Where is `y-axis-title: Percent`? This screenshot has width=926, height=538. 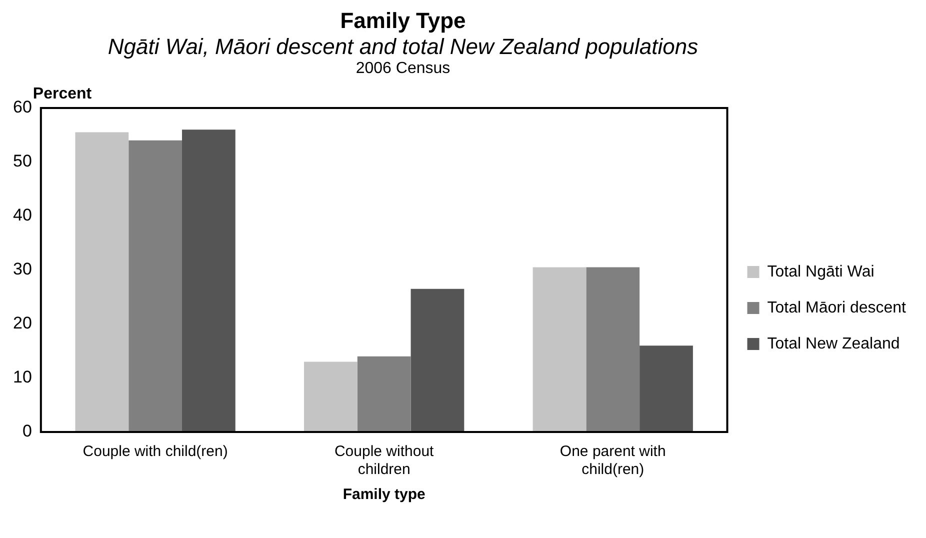 y-axis-title: Percent is located at coordinates (62, 93).